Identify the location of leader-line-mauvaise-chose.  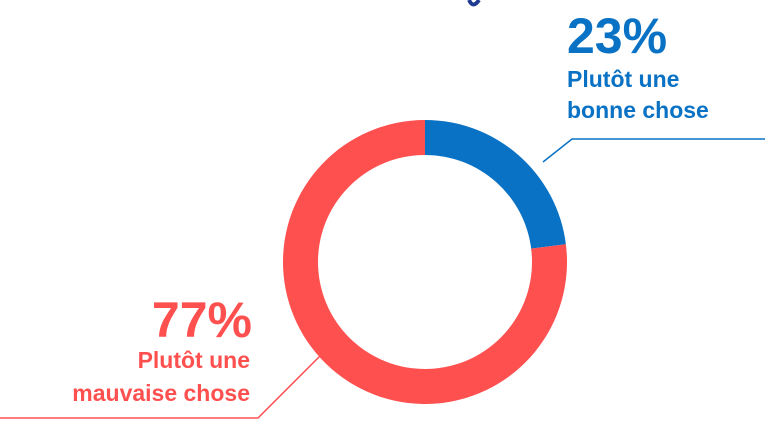
(162, 385).